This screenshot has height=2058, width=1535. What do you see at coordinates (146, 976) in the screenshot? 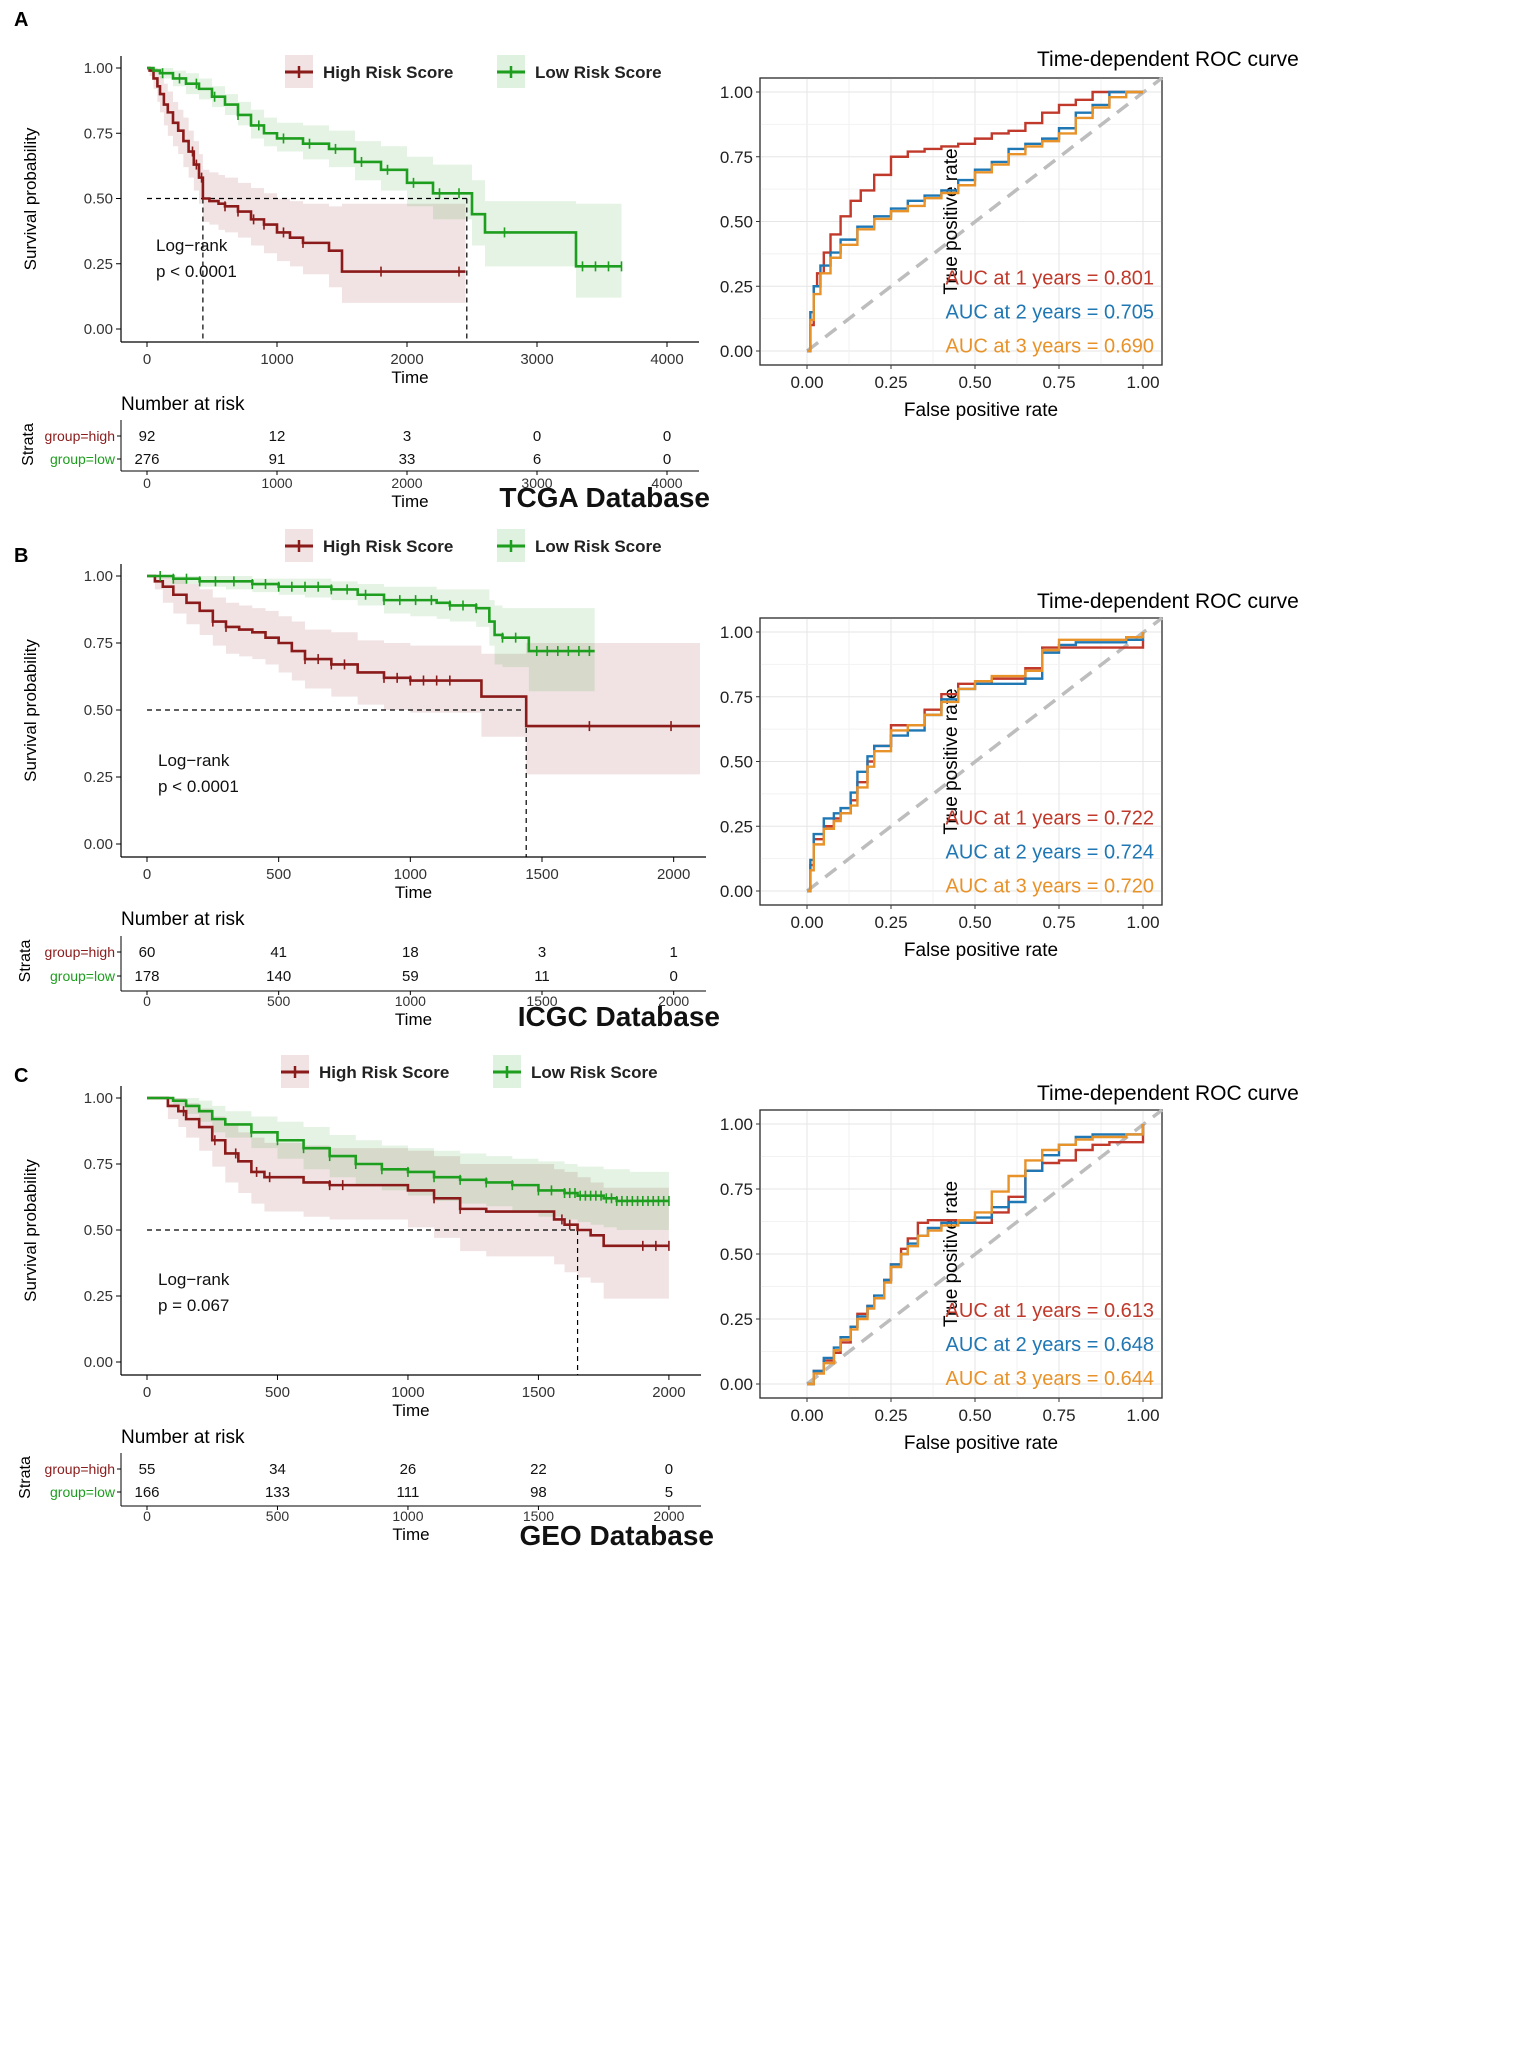
I see `risk-cell: 178` at bounding box center [146, 976].